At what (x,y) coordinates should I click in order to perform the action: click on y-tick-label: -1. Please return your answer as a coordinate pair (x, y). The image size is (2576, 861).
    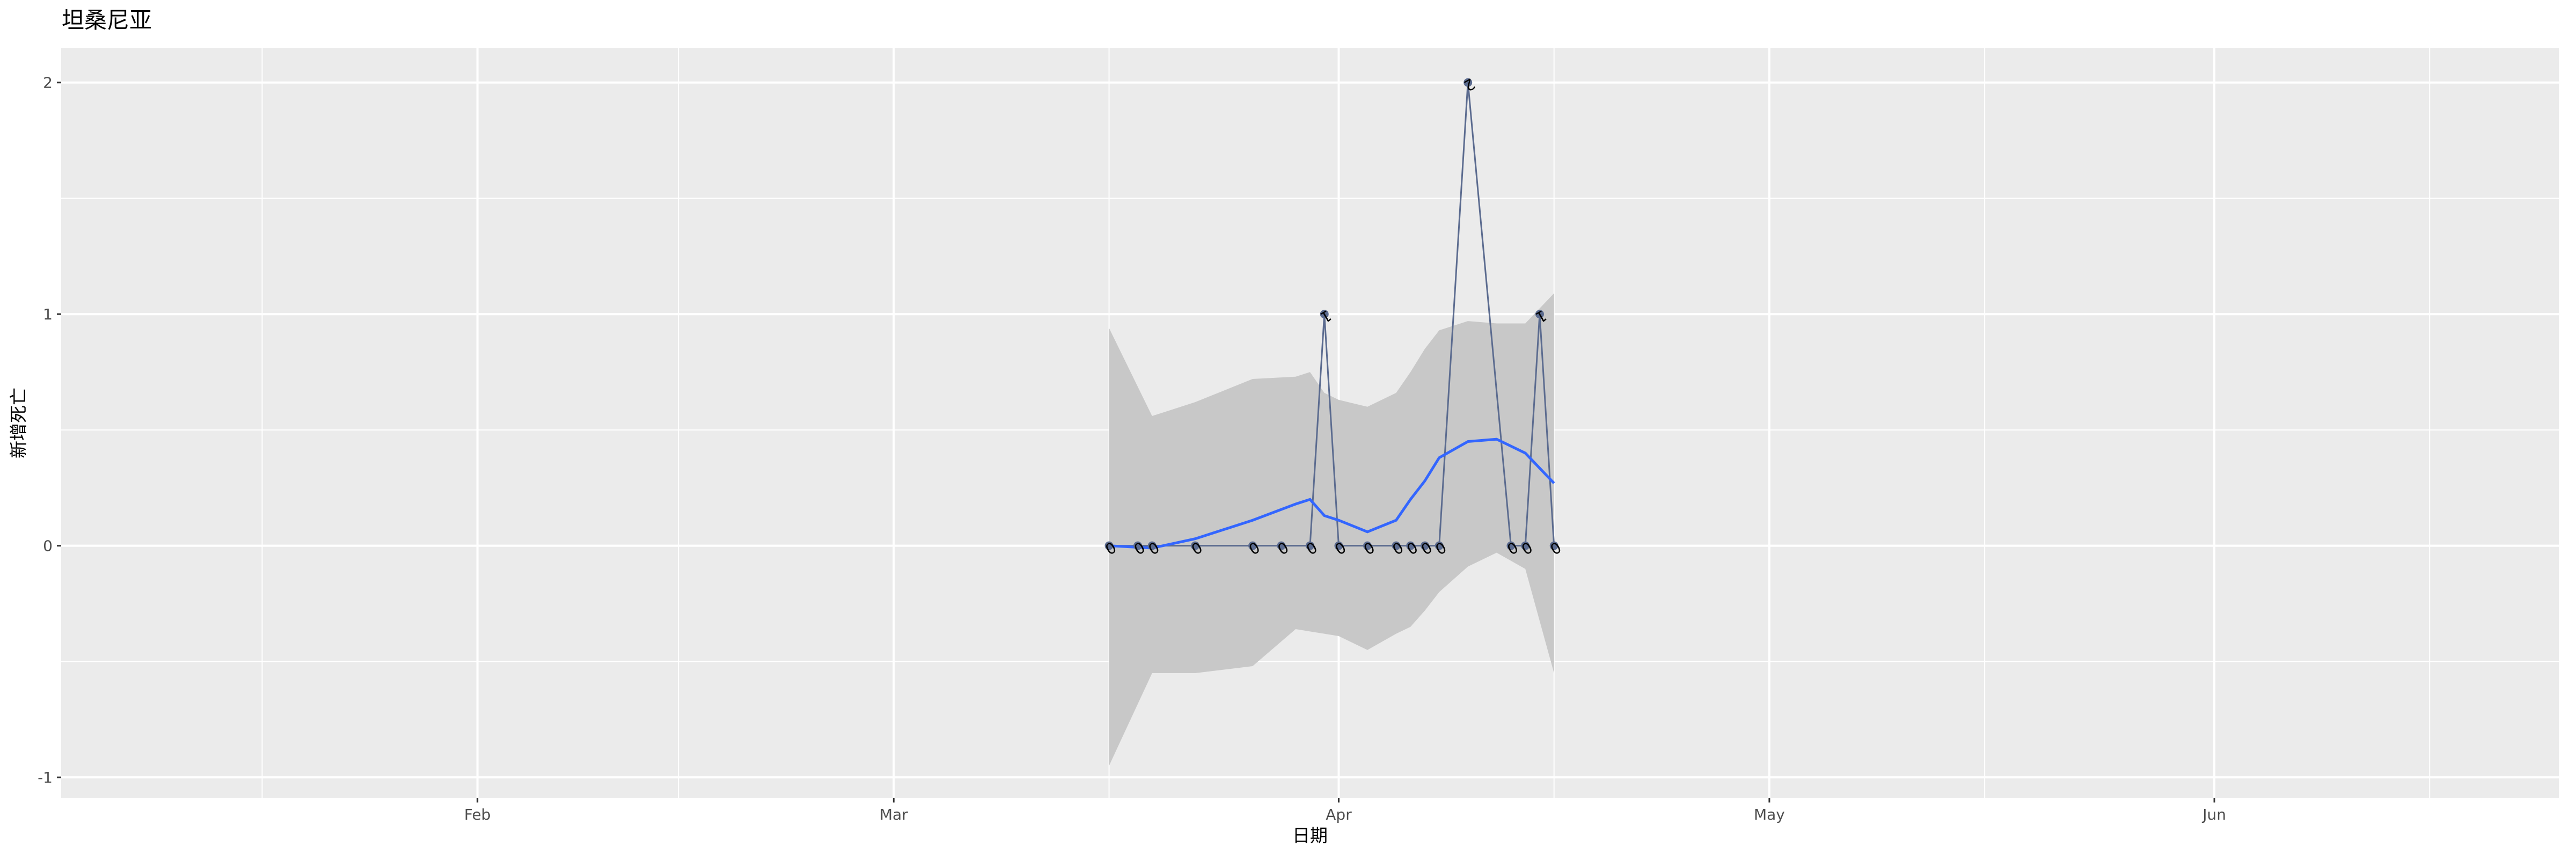
    Looking at the image, I should click on (45, 777).